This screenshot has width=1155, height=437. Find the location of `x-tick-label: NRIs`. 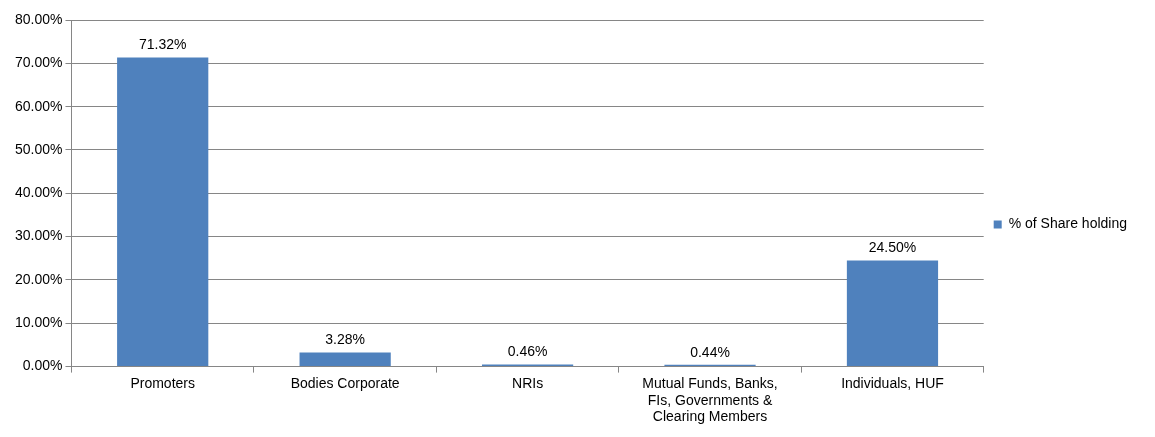

x-tick-label: NRIs is located at coordinates (528, 382).